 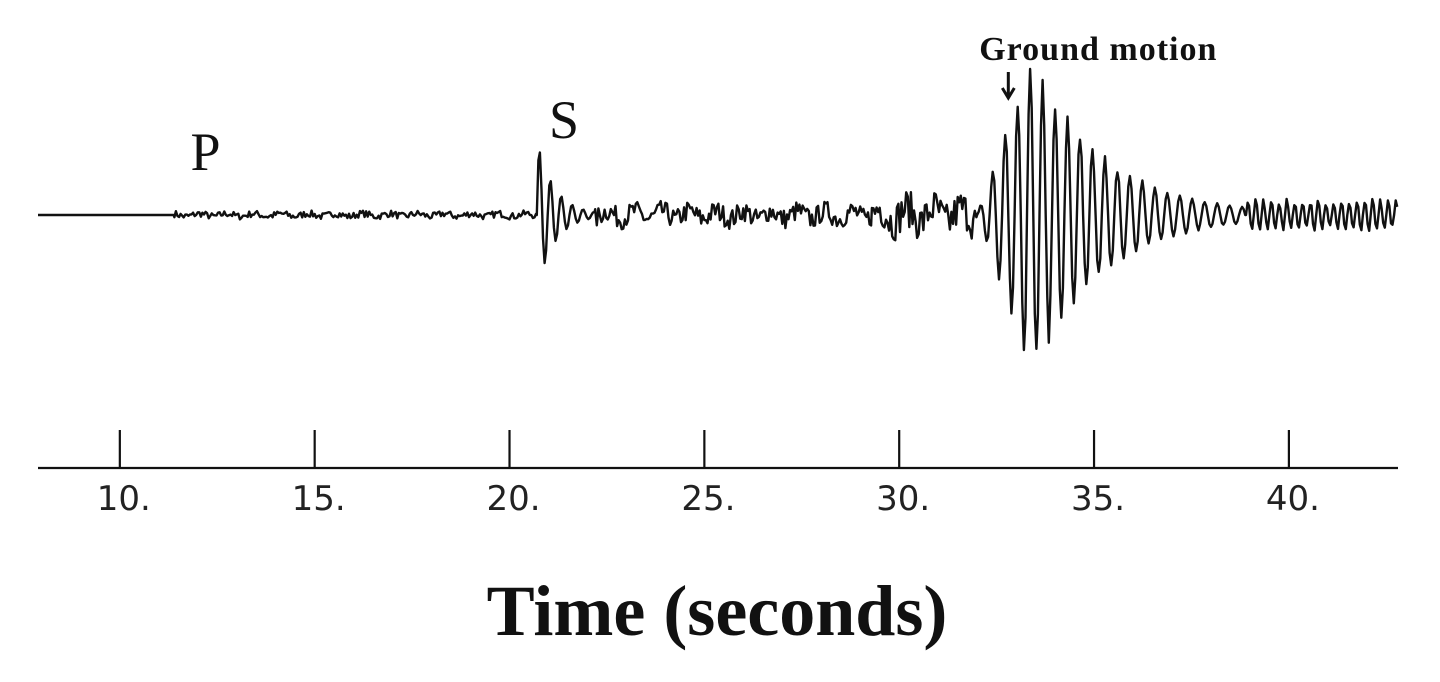 I want to click on x-axis-title: Time (seconds), so click(x=717, y=611).